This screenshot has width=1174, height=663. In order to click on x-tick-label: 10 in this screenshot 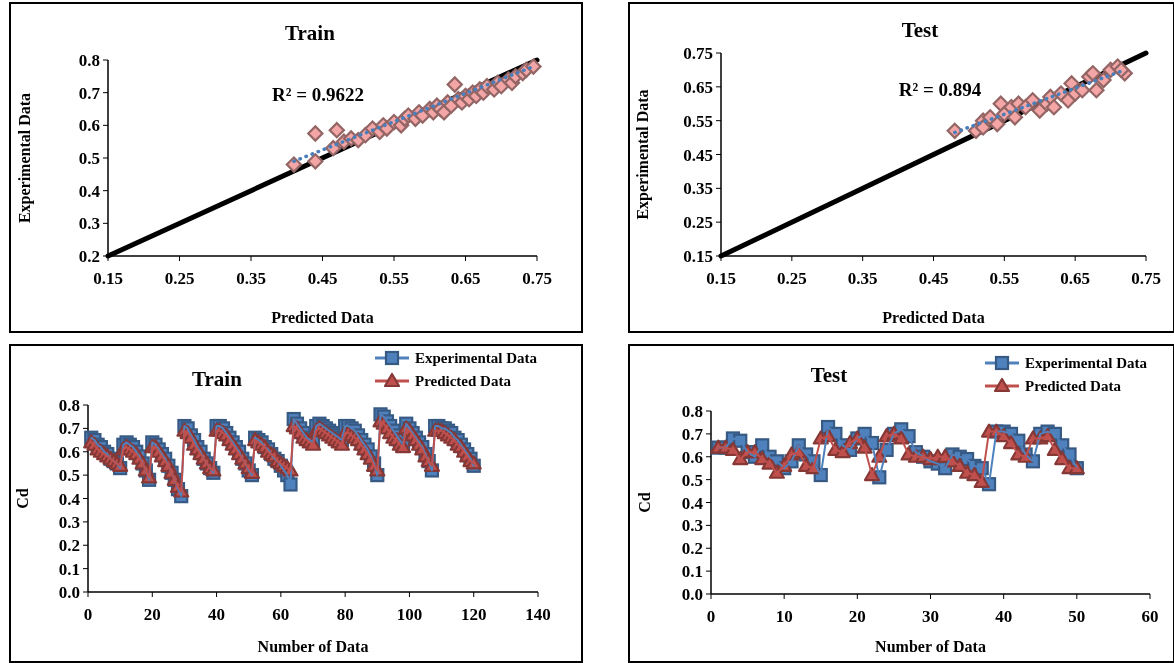, I will do `click(784, 616)`.